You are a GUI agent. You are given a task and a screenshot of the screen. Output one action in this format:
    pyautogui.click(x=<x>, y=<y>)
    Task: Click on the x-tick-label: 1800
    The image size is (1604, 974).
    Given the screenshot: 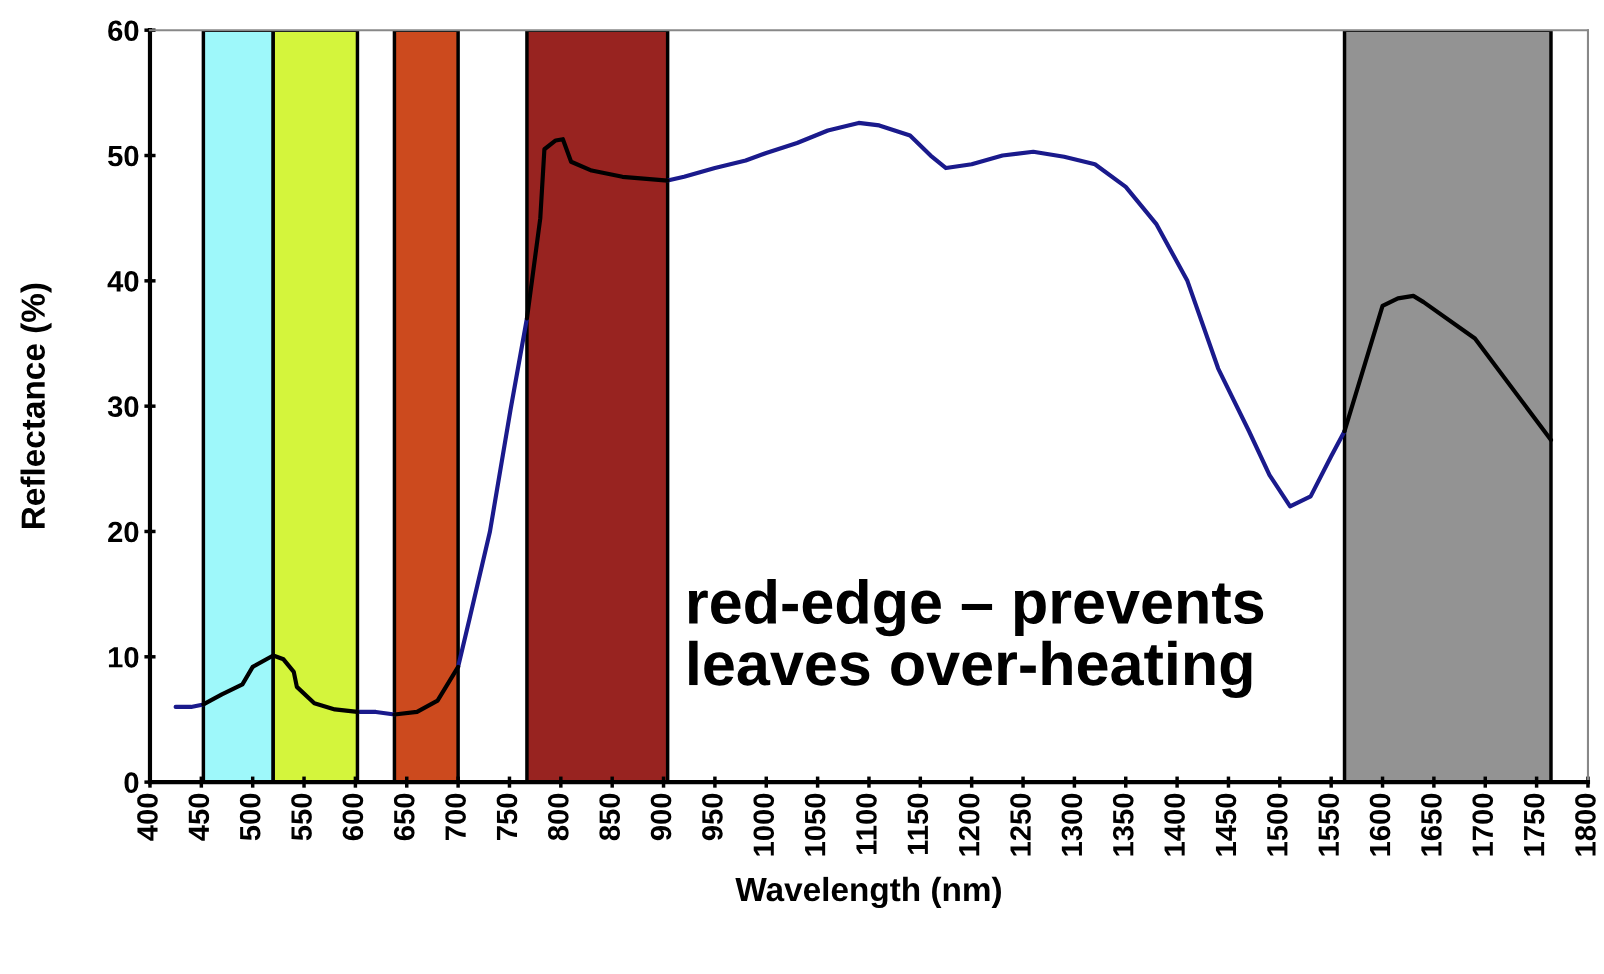 What is the action you would take?
    pyautogui.click(x=1585, y=824)
    